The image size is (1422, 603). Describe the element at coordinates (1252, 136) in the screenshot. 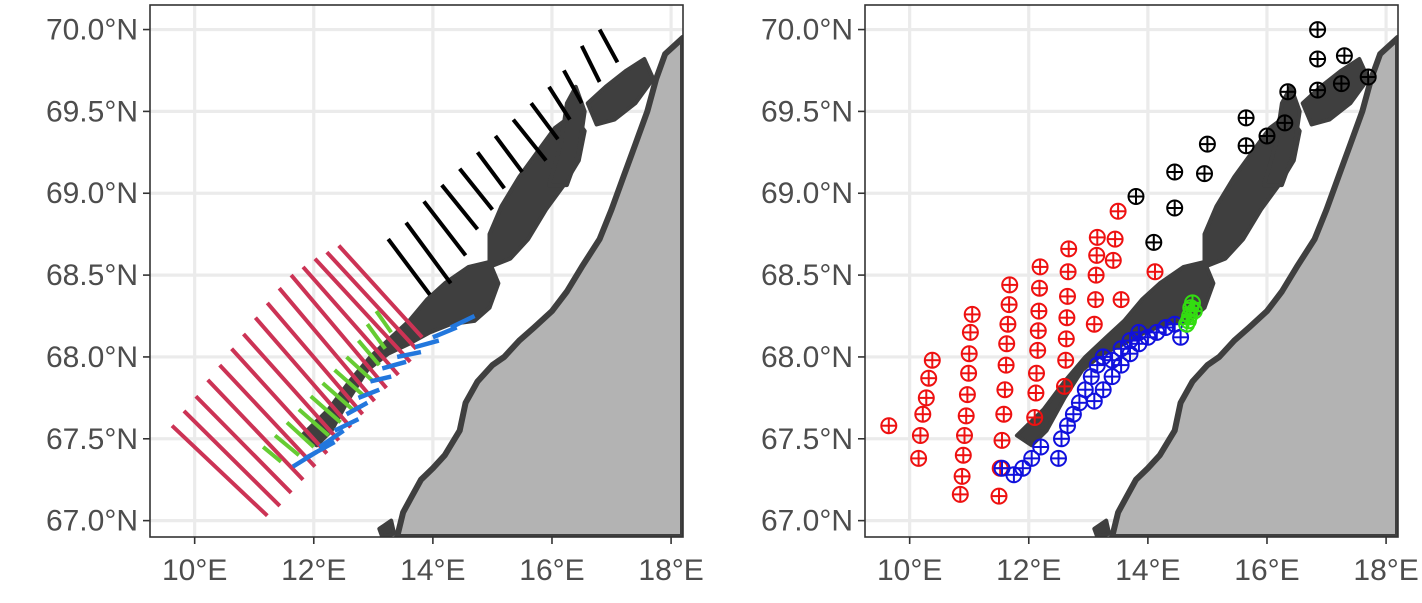

I see `station-series-black` at that location.